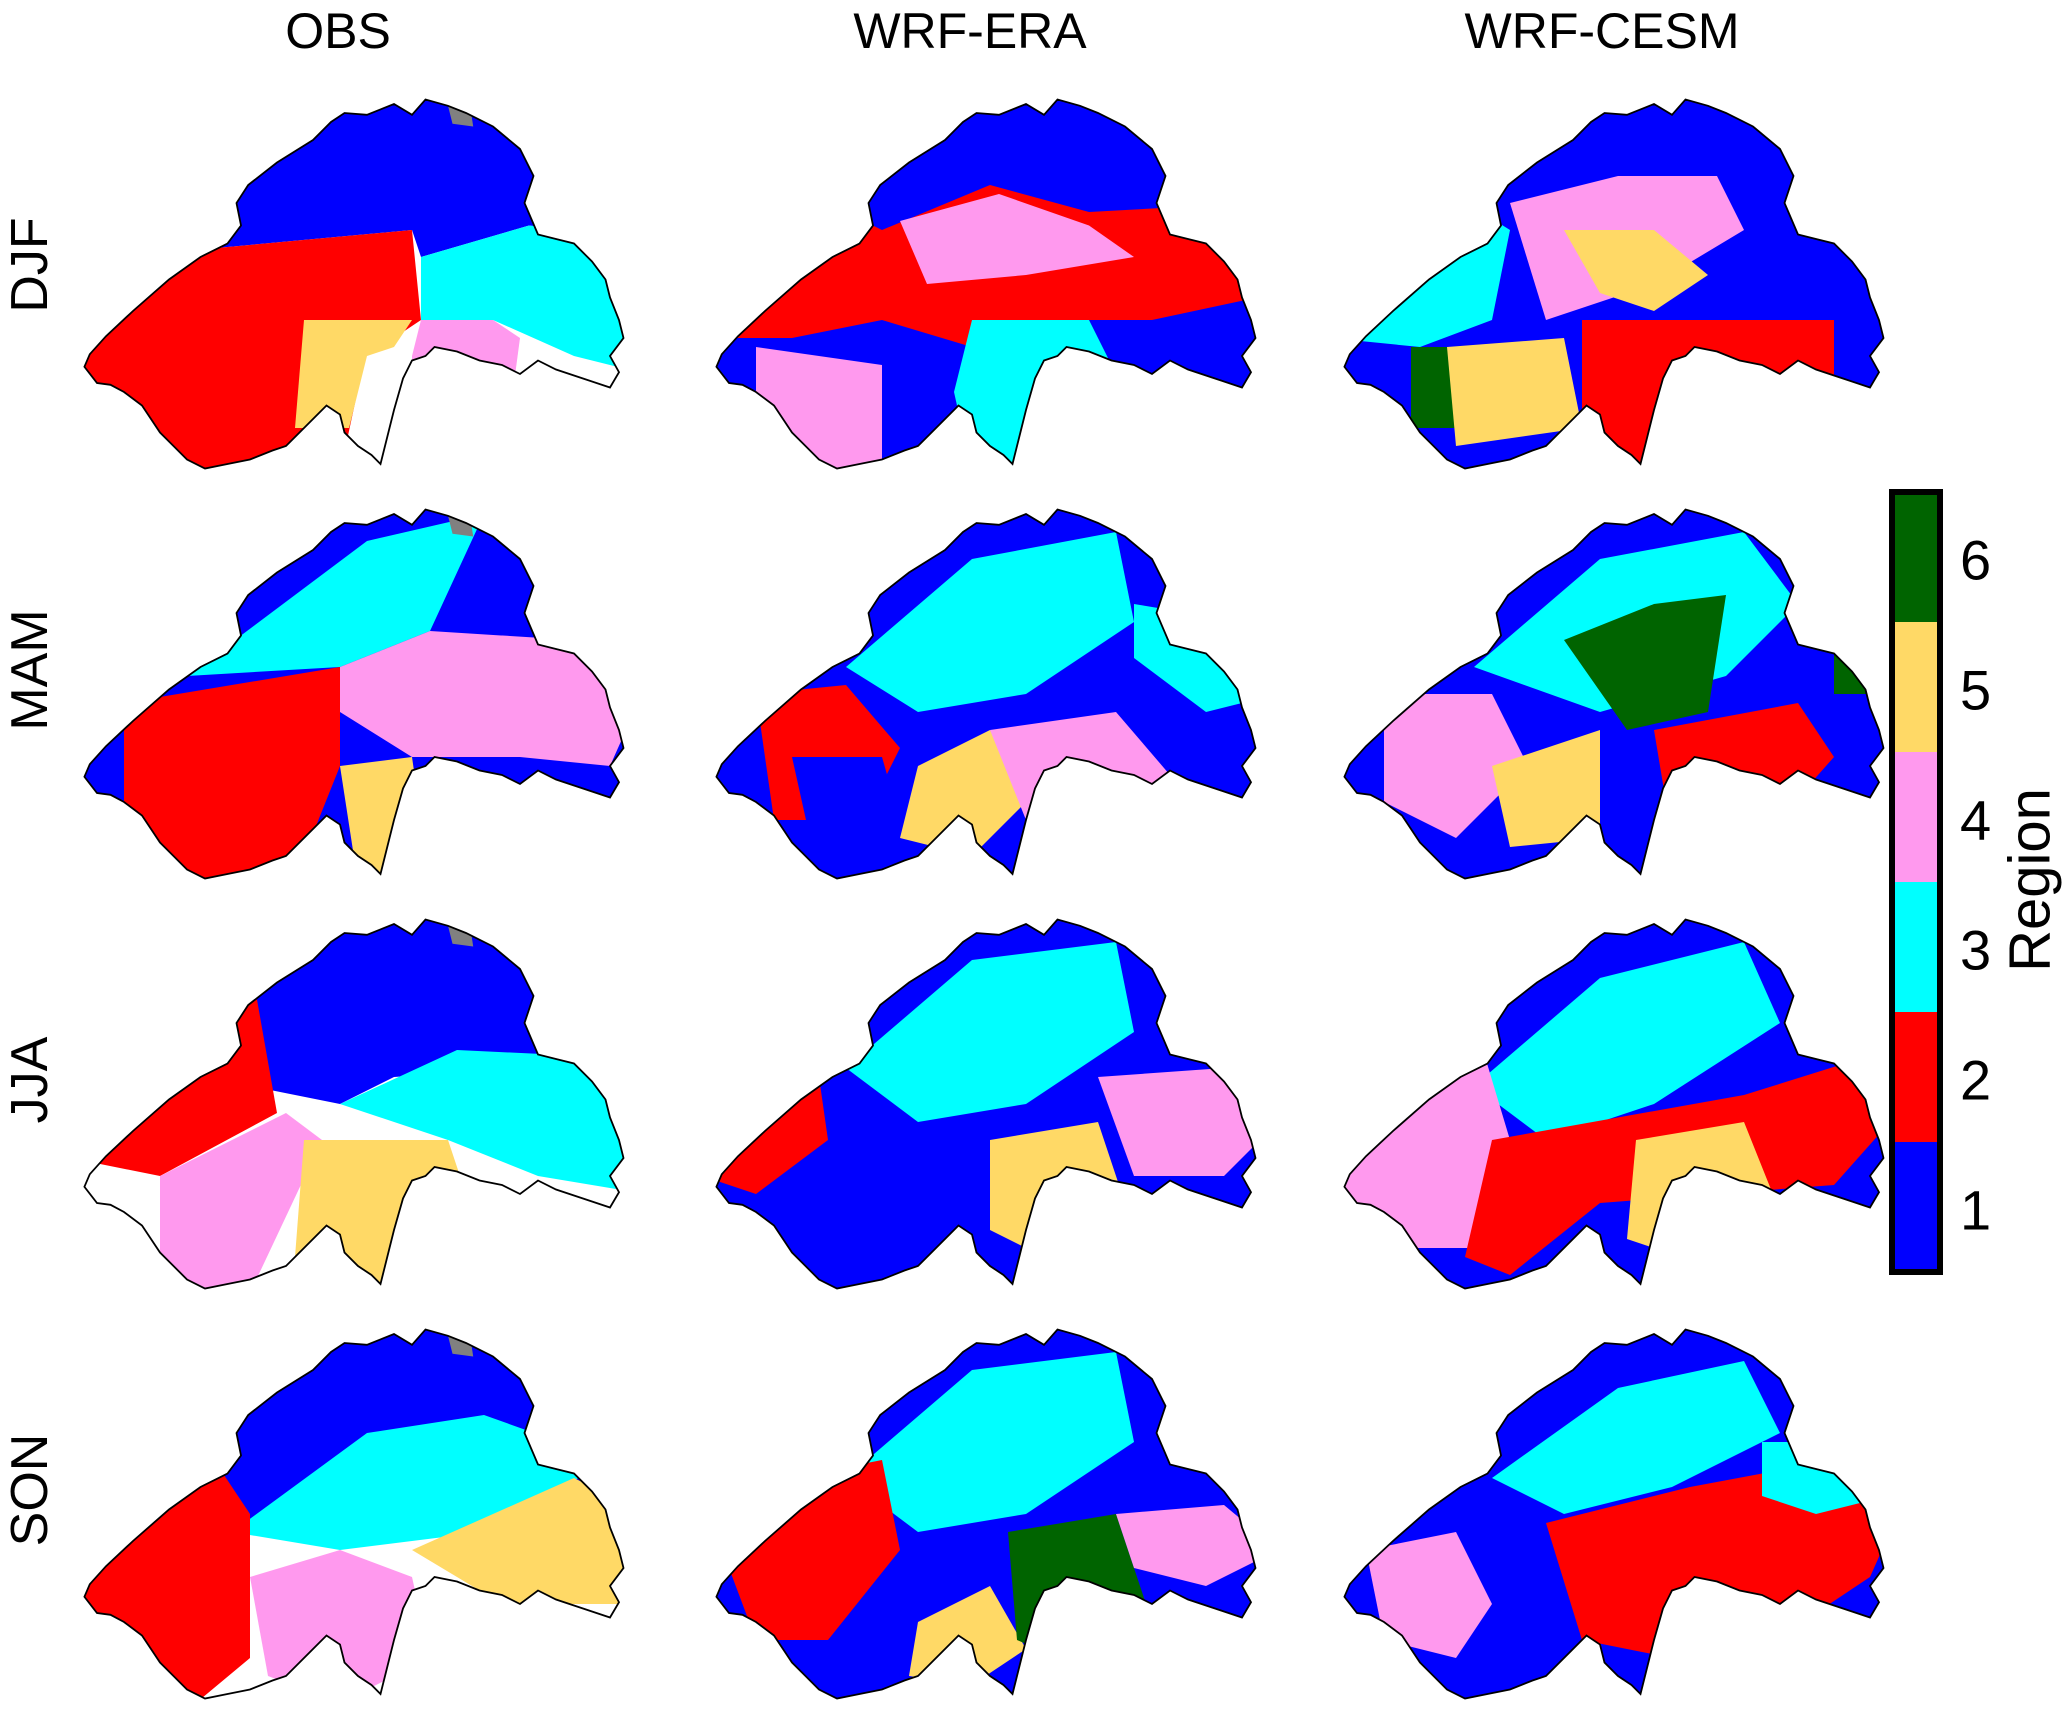 This screenshot has height=1714, width=2067. I want to click on map-mam-wrf-cesm, so click(1614, 694).